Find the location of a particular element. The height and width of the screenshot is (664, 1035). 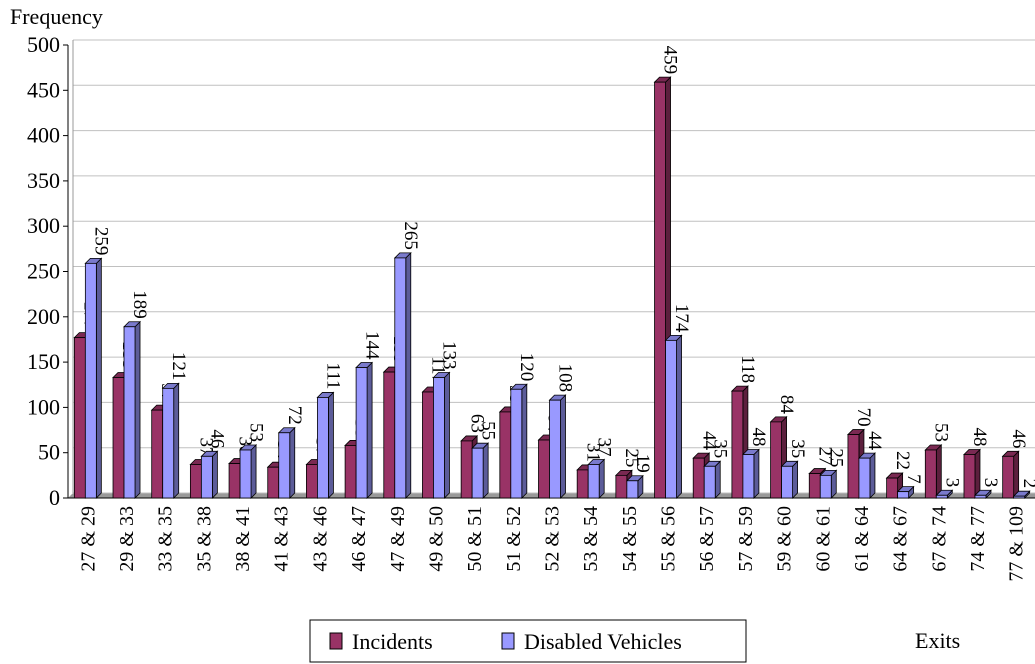

x-tick-label: 27 & 29 is located at coordinates (88, 539).